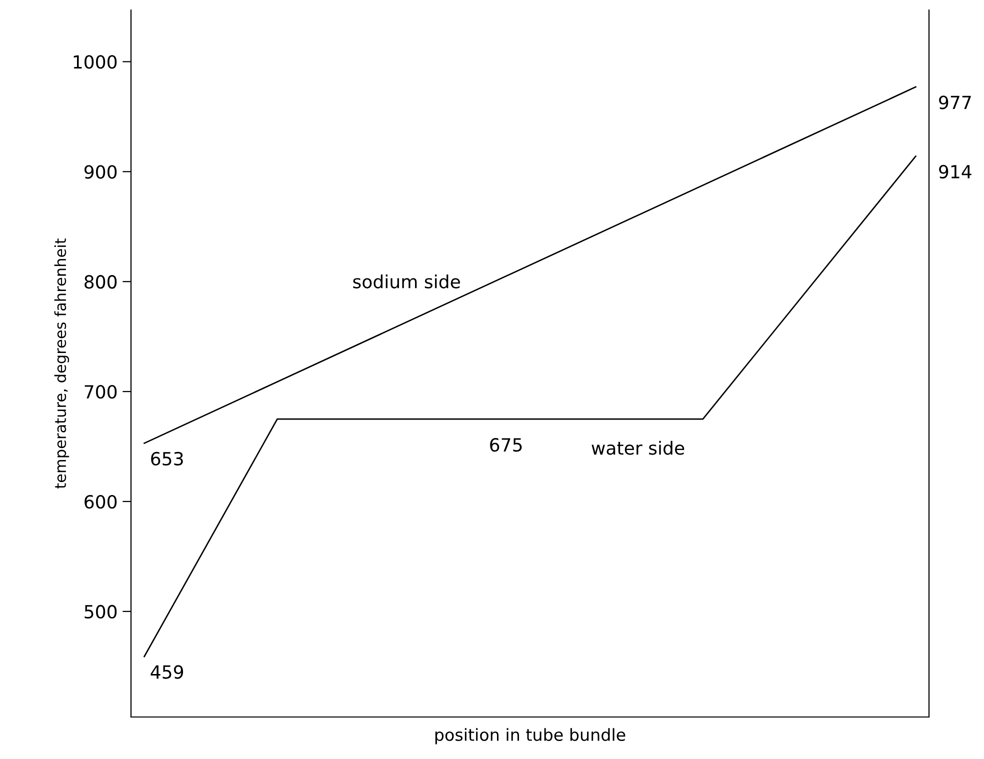 The width and height of the screenshot is (984, 759). What do you see at coordinates (100, 391) in the screenshot?
I see `y-tick-label: 700` at bounding box center [100, 391].